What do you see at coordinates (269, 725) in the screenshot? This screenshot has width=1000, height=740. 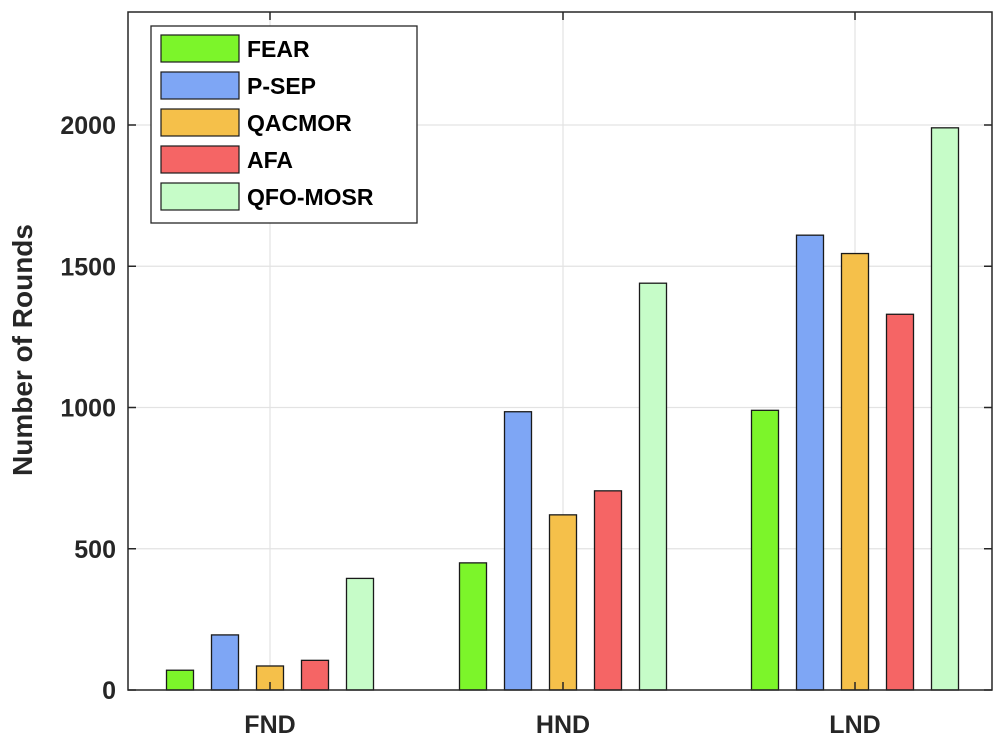 I see `x-tick-label-fnd: FND` at bounding box center [269, 725].